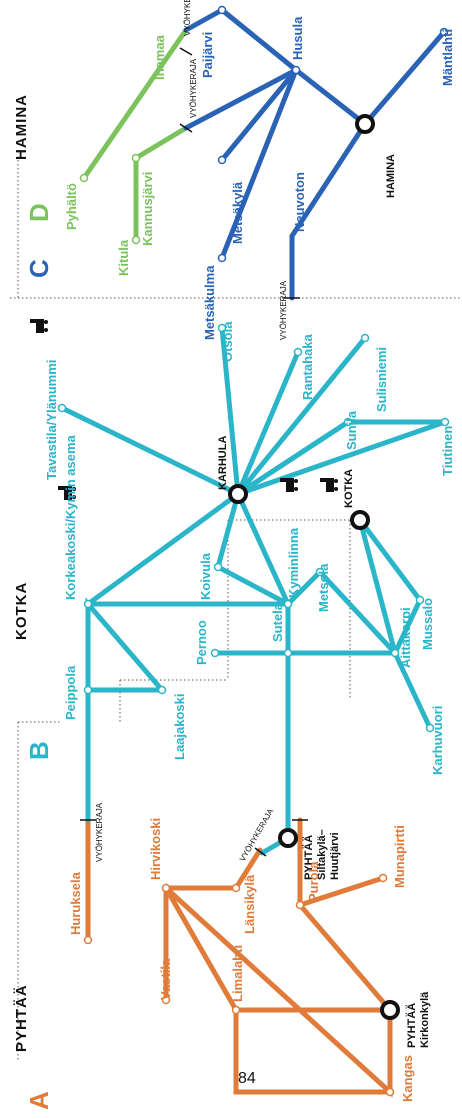  Describe the element at coordinates (437, 740) in the screenshot. I see `stop-karhuvuori: Karhuvuori` at that location.